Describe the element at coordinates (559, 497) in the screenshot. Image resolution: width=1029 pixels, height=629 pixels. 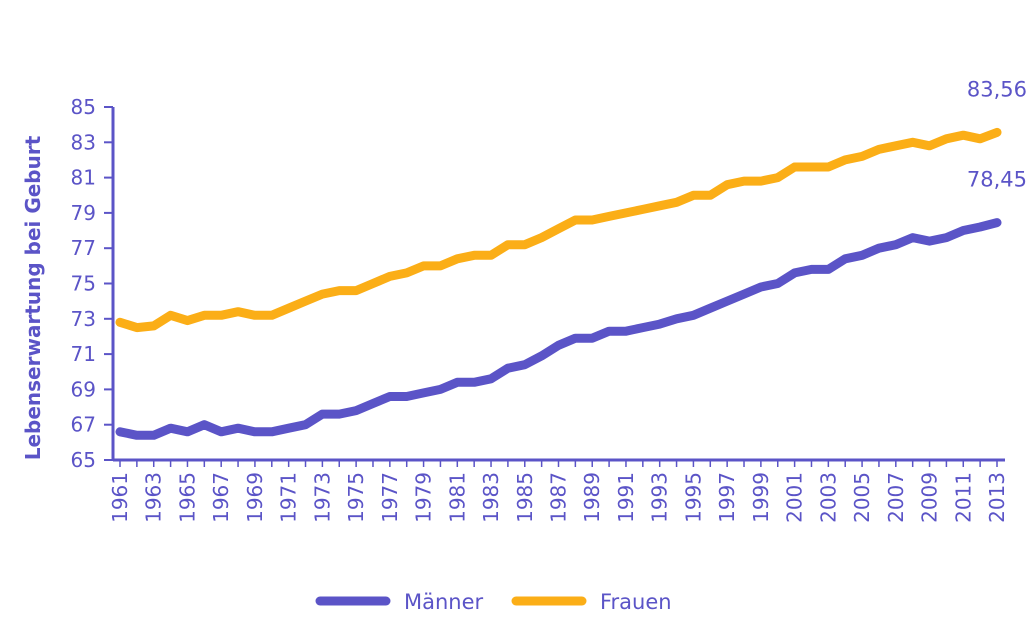
I see `x-tick-label: 1987` at that location.